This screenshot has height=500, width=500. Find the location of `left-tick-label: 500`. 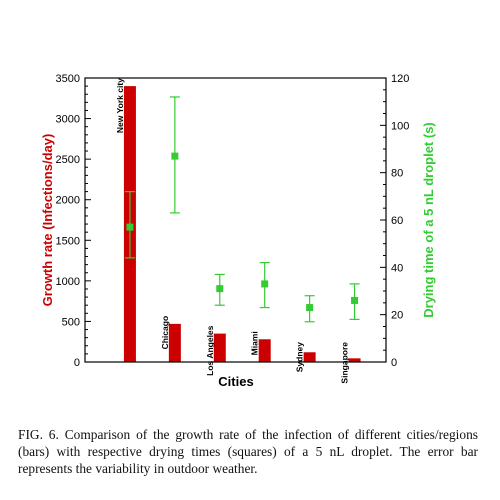

left-tick-label: 500 is located at coordinates (71, 322).